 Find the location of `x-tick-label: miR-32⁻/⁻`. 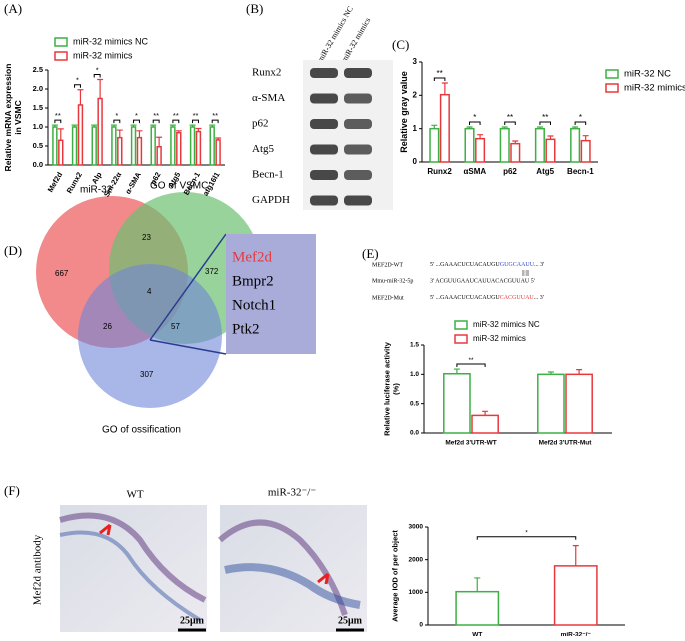

x-tick-label: miR-32⁻/⁻ is located at coordinates (576, 634).